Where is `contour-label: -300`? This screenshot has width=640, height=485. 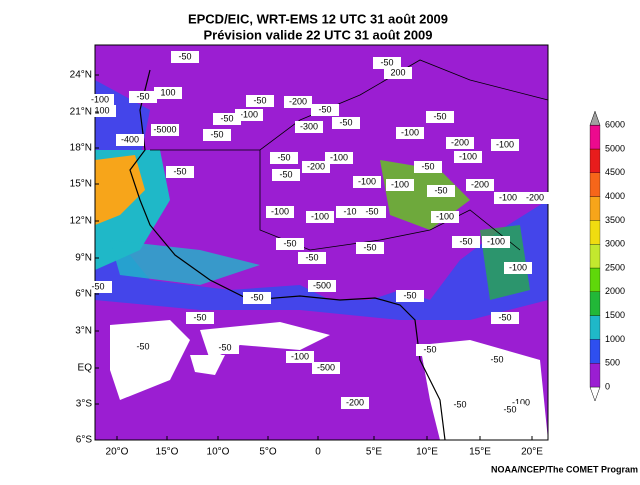
contour-label: -300 is located at coordinates (309, 126).